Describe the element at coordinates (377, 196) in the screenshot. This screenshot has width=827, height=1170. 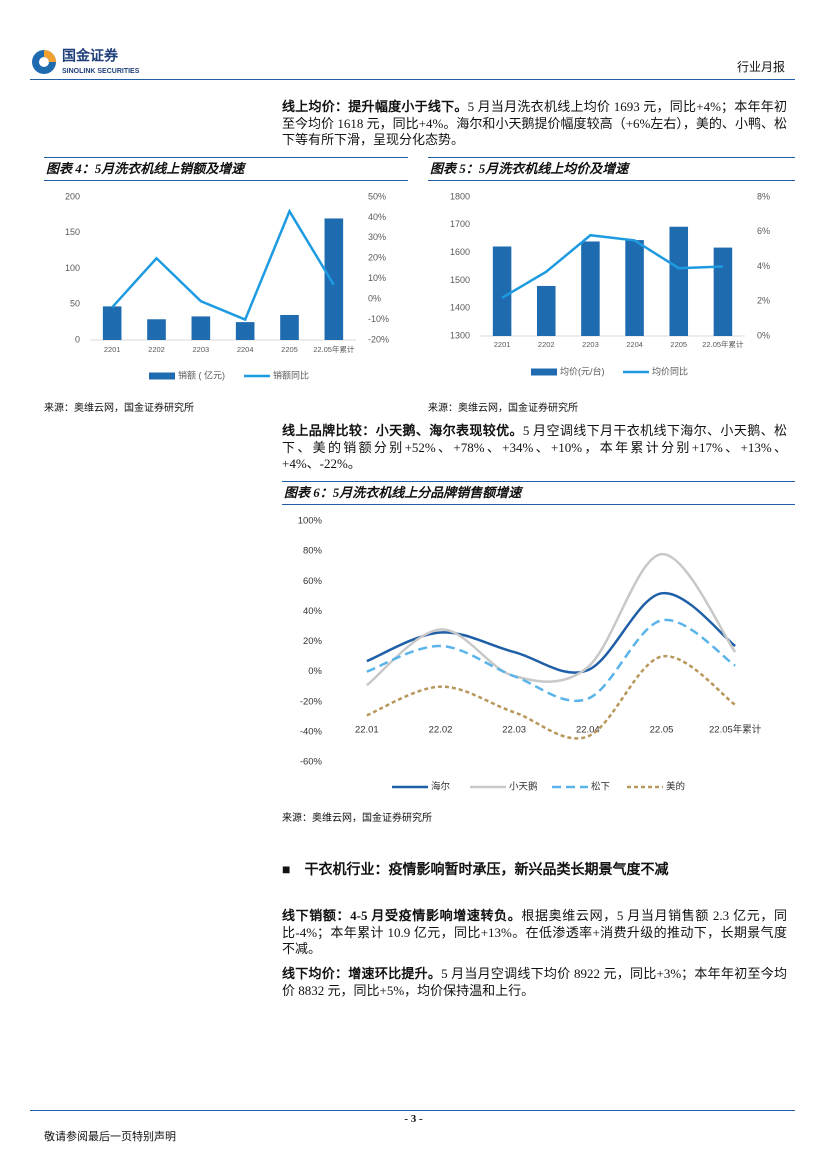
I see `y2-tick-label: 50%` at that location.